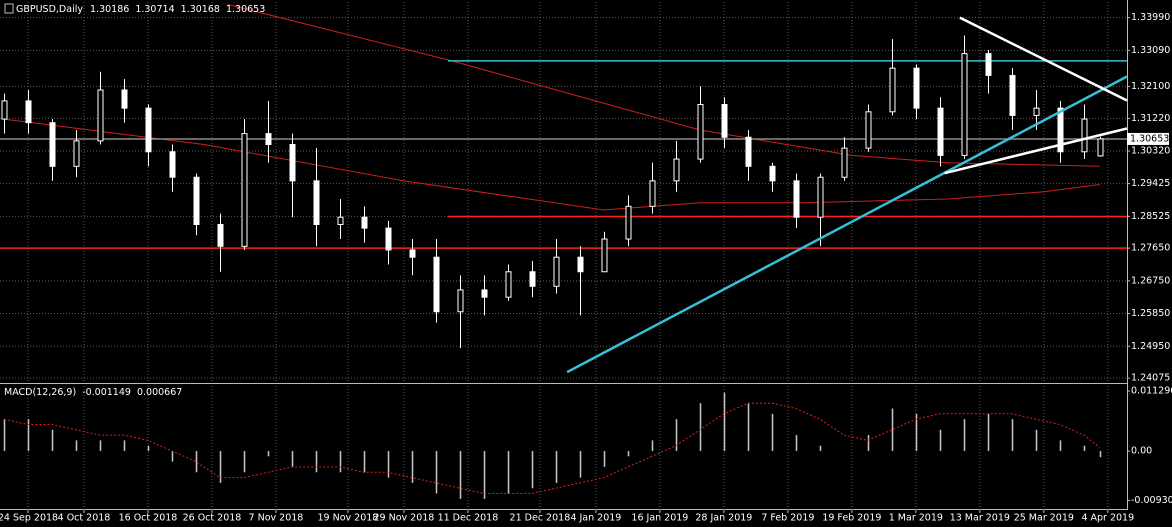 The image size is (1172, 527). Describe the element at coordinates (1150, 346) in the screenshot. I see `y-tick-label: 1.24950` at that location.